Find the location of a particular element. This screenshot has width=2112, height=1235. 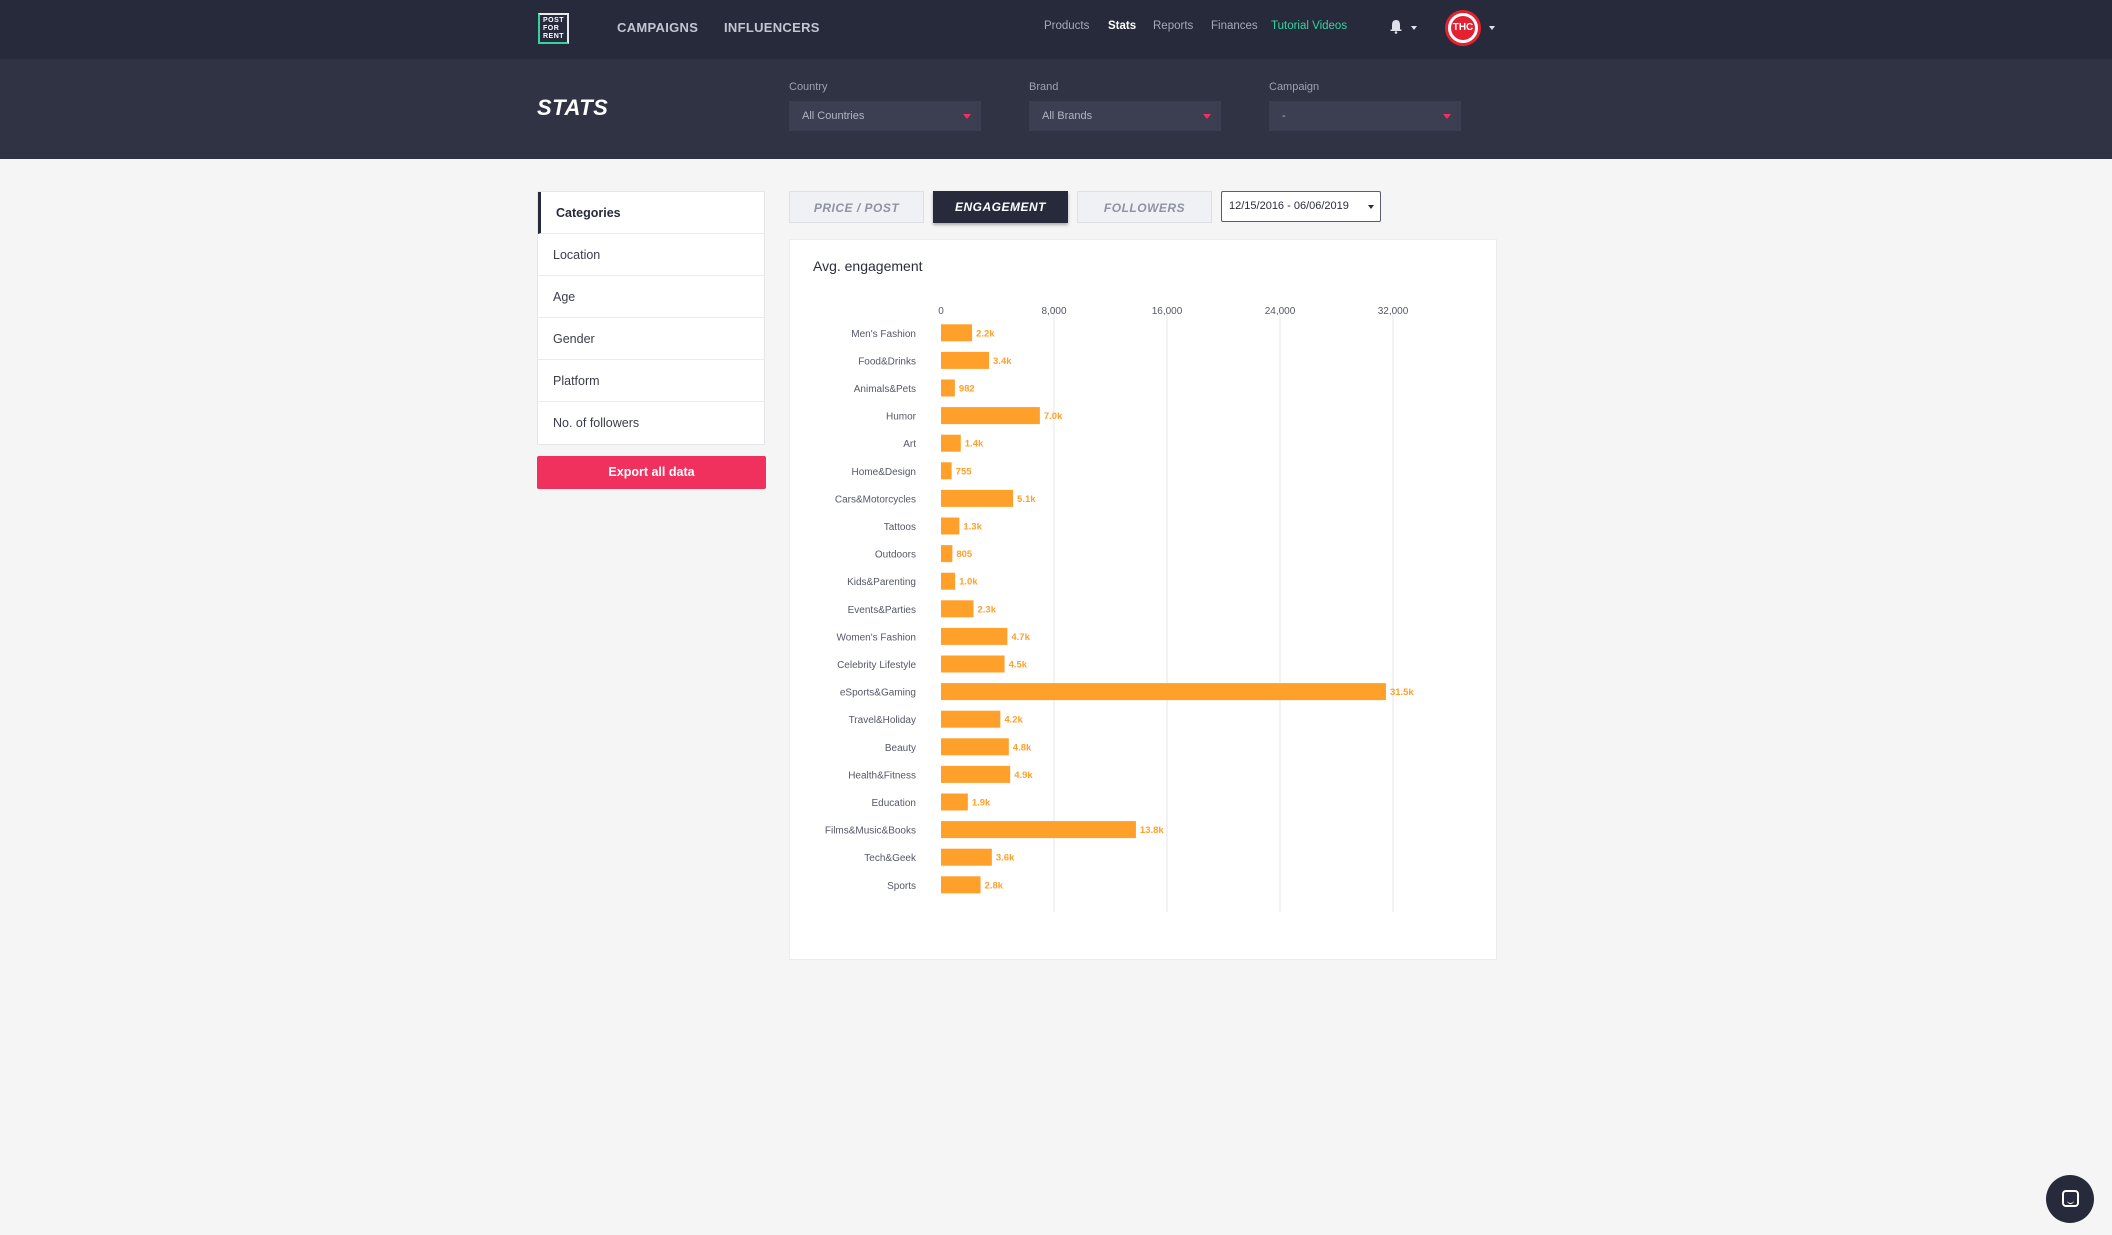

bar-value-label: 3.6k is located at coordinates (1005, 858).